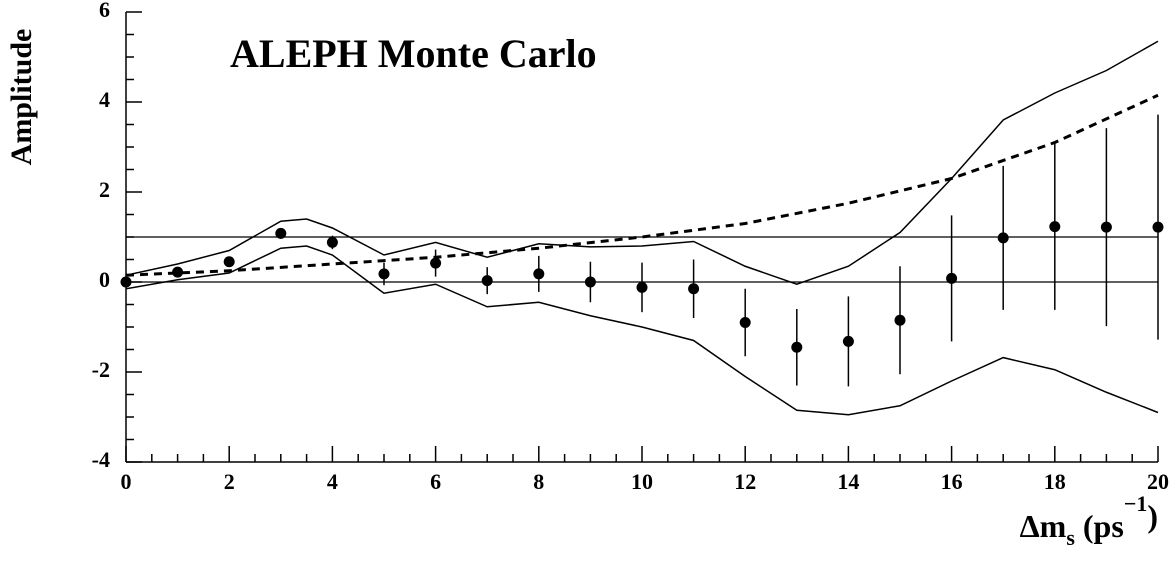 Image resolution: width=1176 pixels, height=563 pixels. What do you see at coordinates (1099, 526) in the screenshot?
I see `x-axis-label-part: (ps` at bounding box center [1099, 526].